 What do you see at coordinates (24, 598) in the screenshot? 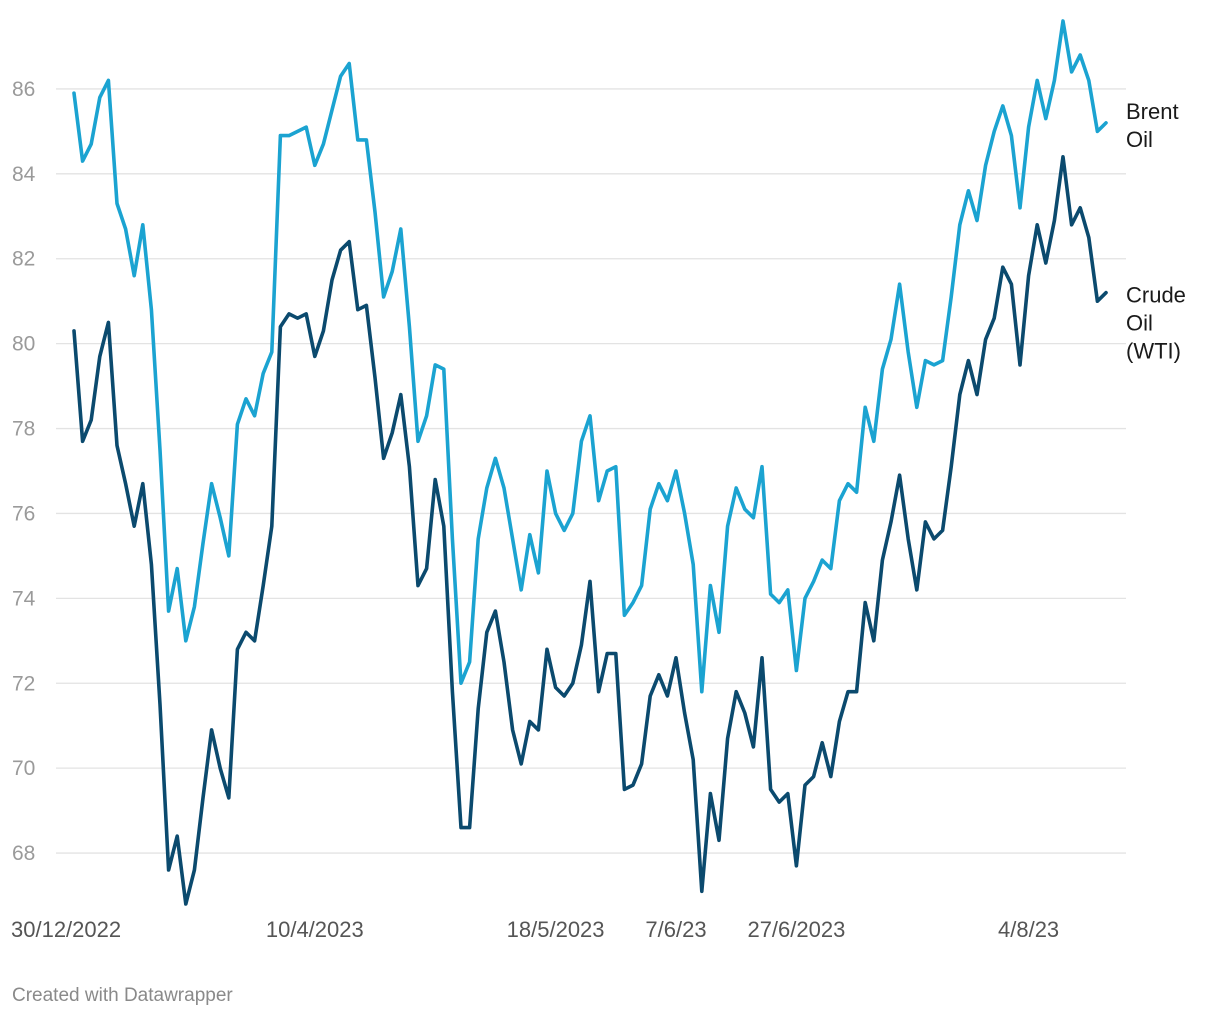
I see `y-tick-74: 74` at bounding box center [24, 598].